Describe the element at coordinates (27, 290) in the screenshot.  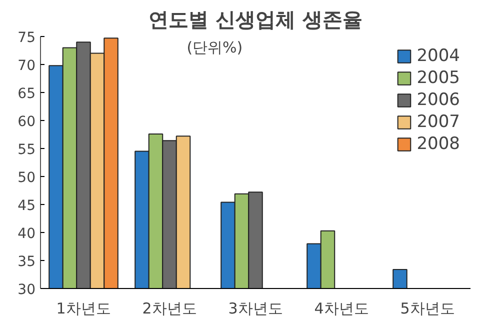
I see `y-tick-label: 30` at that location.